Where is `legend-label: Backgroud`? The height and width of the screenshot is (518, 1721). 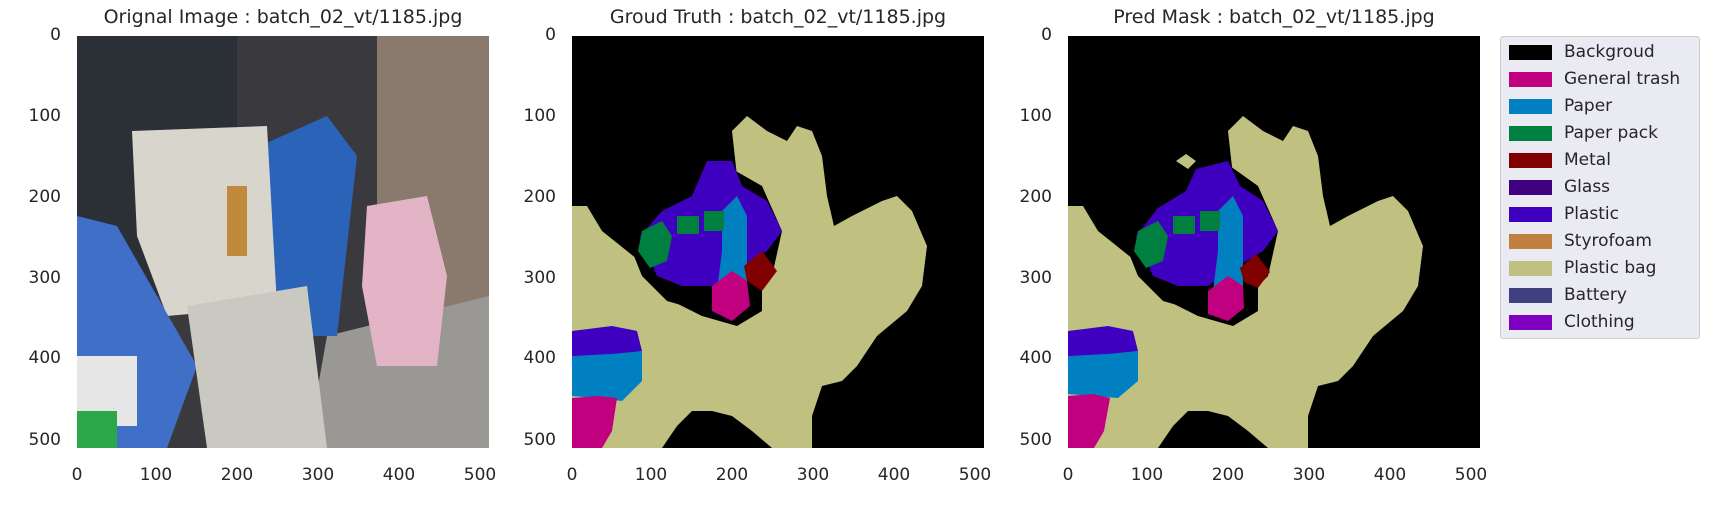 legend-label: Backgroud is located at coordinates (1609, 52).